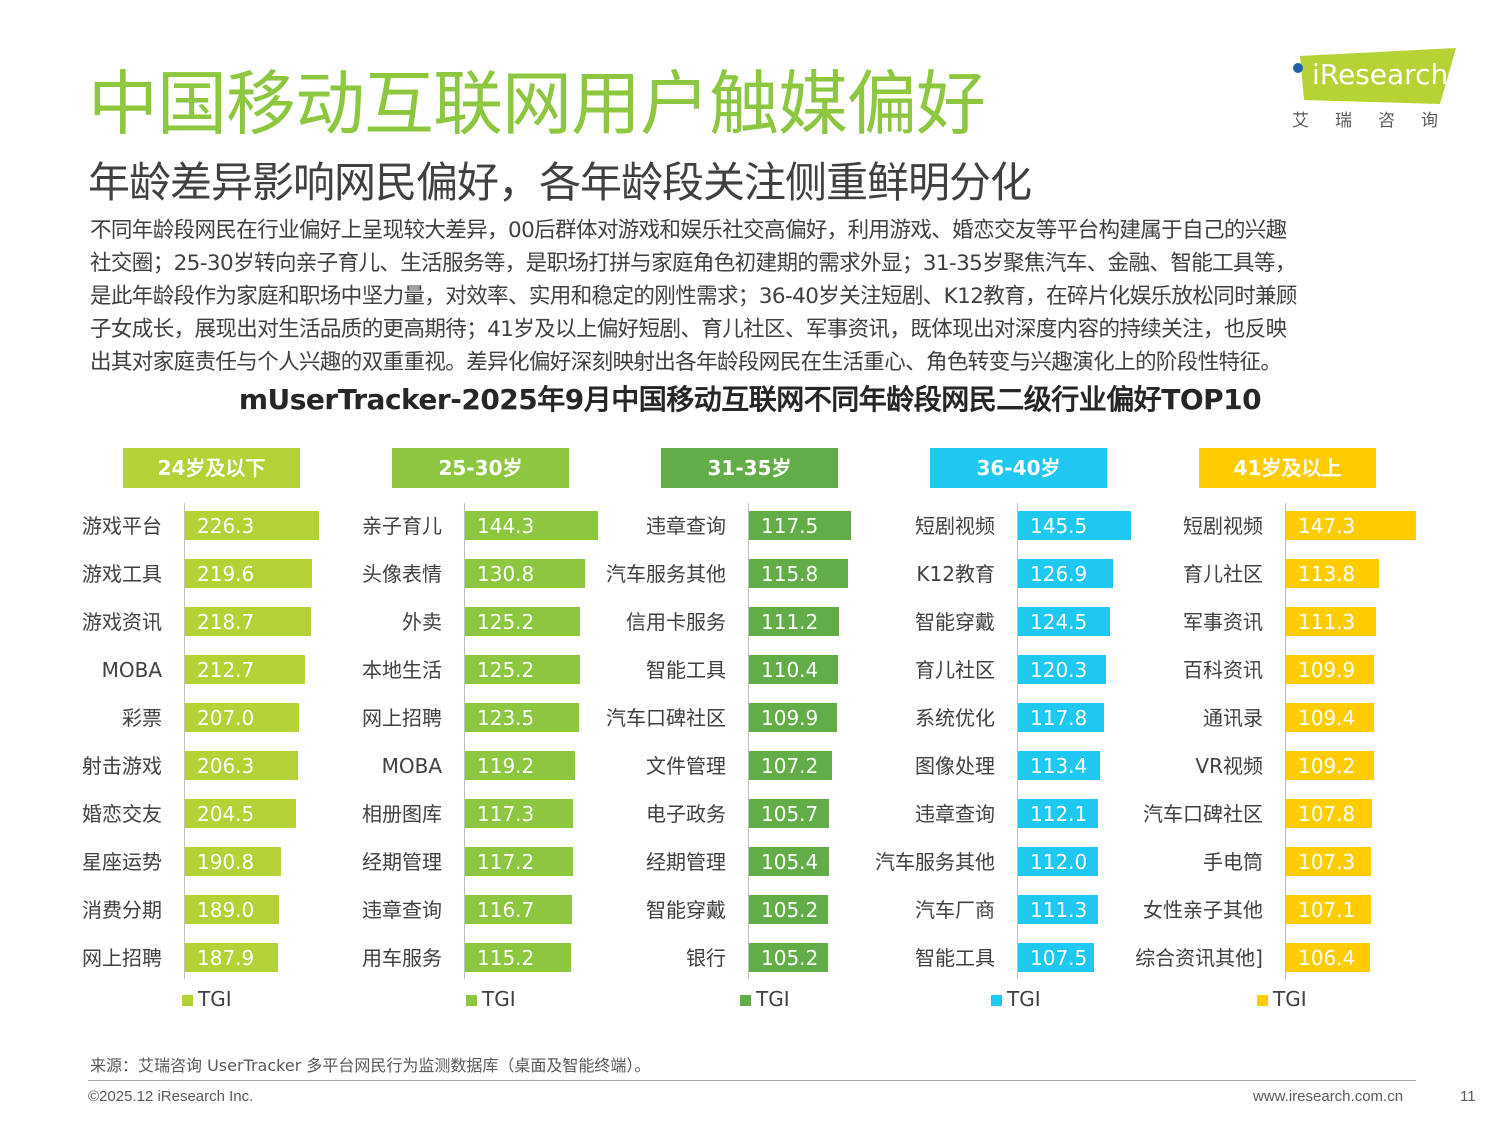 The height and width of the screenshot is (1125, 1500). I want to click on category-label: 智能工具, so click(955, 958).